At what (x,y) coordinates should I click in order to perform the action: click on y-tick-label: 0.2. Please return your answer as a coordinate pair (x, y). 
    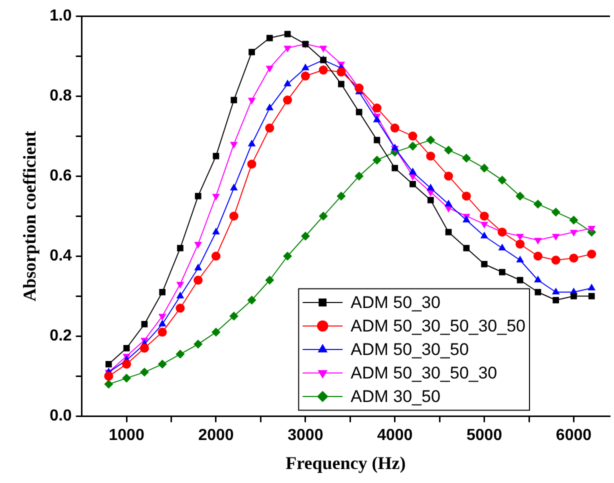
    Looking at the image, I should click on (61, 336).